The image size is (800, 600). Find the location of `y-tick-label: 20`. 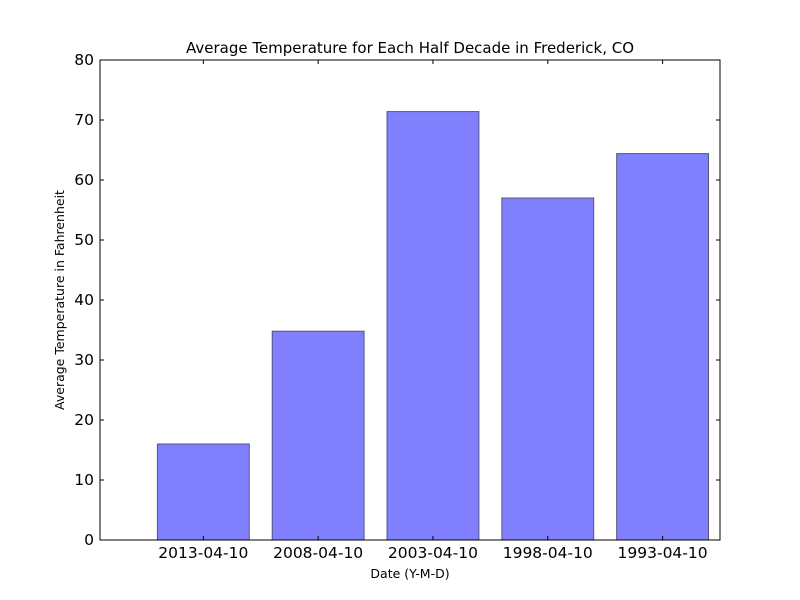

y-tick-label: 20 is located at coordinates (84, 420).